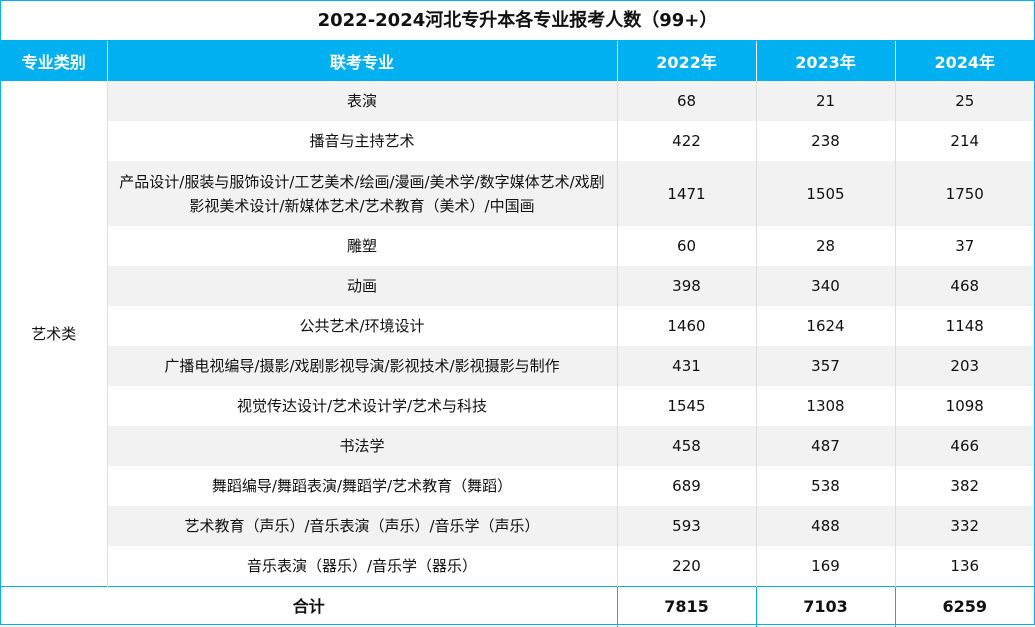  Describe the element at coordinates (825, 607) in the screenshot. I see `total-2023: 7103` at that location.